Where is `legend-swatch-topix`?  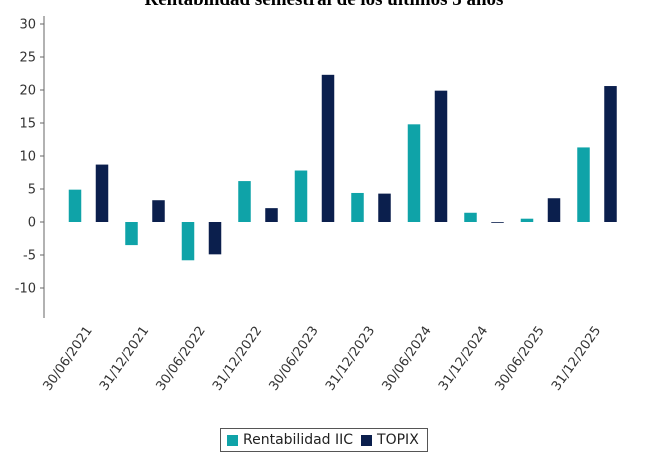 legend-swatch-topix is located at coordinates (367, 440).